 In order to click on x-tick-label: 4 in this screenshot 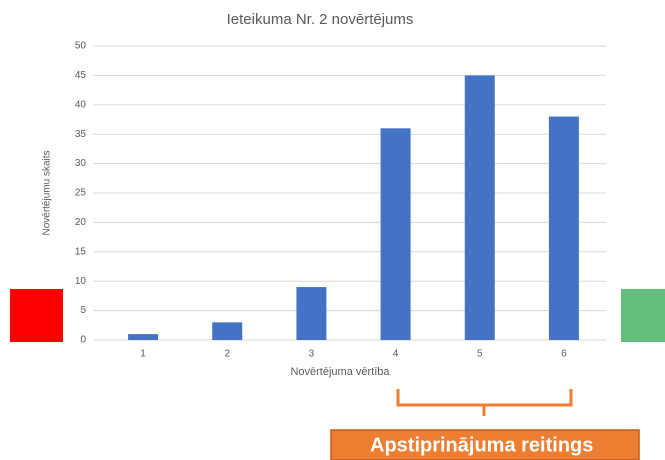, I will do `click(396, 354)`.